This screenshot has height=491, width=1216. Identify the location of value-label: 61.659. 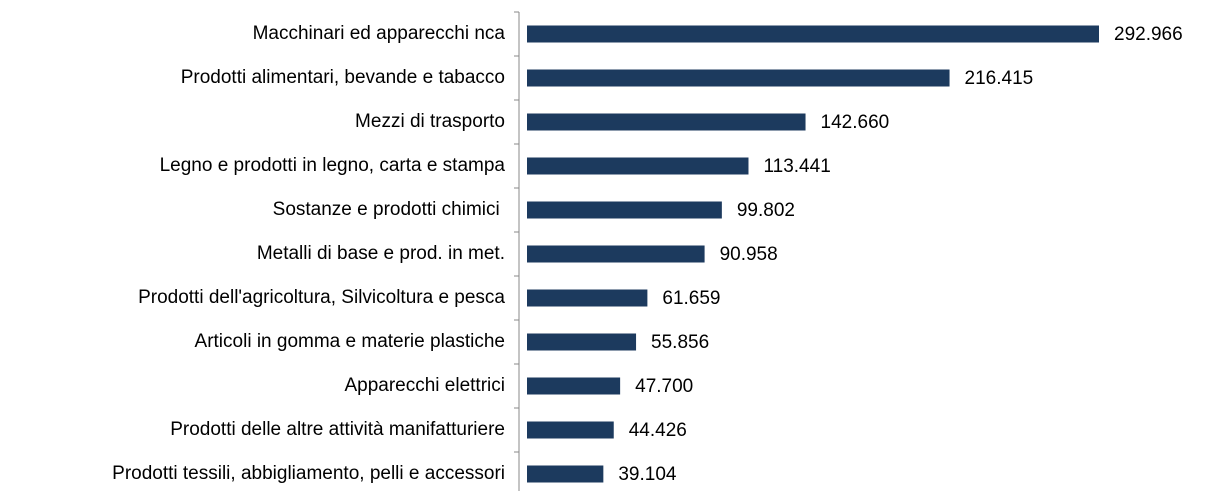
(691, 298).